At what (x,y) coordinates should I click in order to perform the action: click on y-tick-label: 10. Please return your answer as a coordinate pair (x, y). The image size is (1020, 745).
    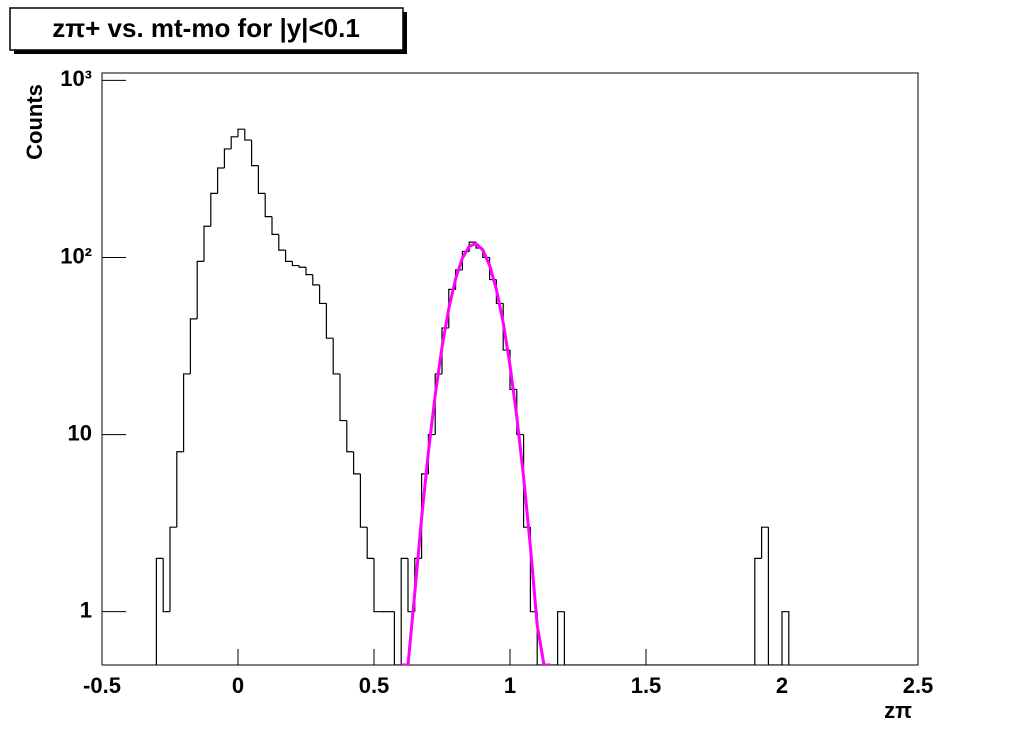
    Looking at the image, I should click on (80, 432).